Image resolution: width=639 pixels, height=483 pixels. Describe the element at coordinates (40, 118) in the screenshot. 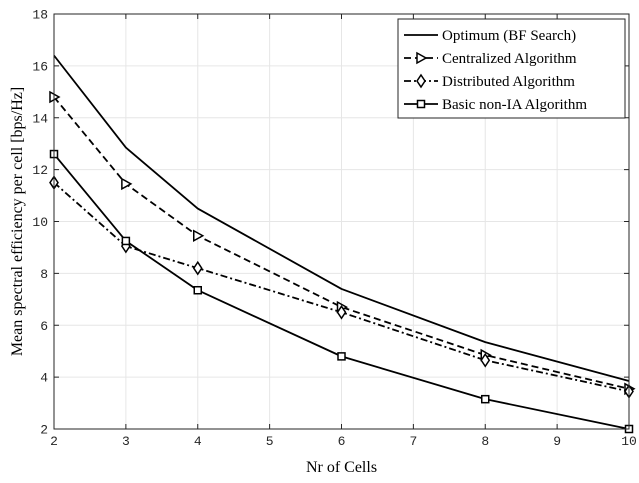

I see `y-tick-label: 14` at that location.